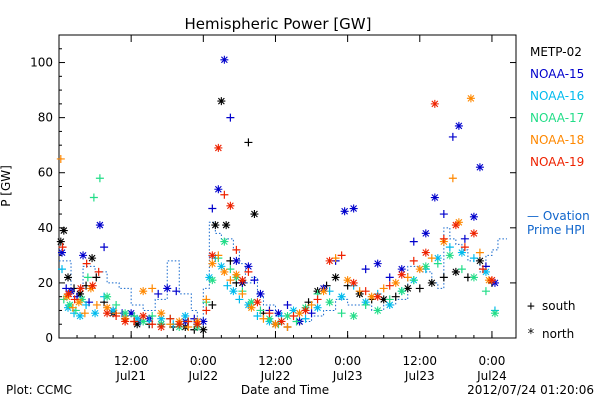 This screenshot has width=600, height=400. What do you see at coordinates (557, 96) in the screenshot?
I see `legend-item: NOAA-16` at bounding box center [557, 96].